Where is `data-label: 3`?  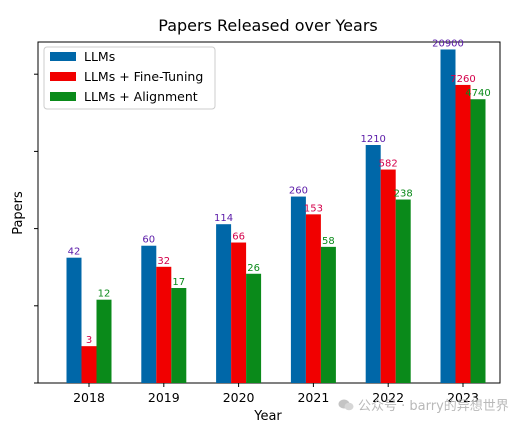
data-label: 3 is located at coordinates (89, 340).